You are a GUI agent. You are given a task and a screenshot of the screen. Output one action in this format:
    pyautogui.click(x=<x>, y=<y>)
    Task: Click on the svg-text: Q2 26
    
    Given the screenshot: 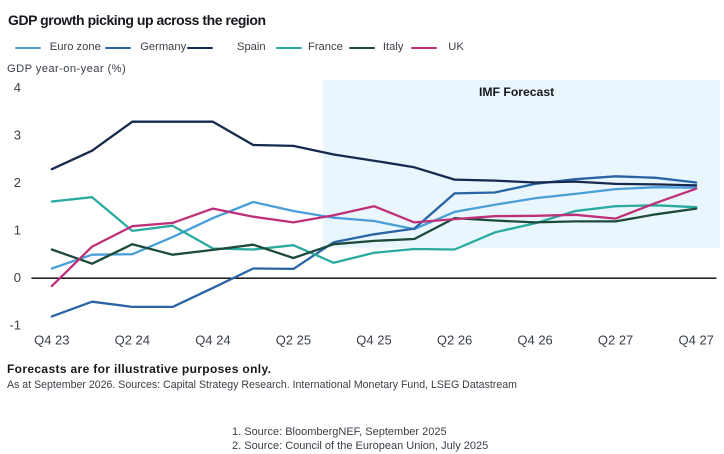 What is the action you would take?
    pyautogui.click(x=454, y=339)
    